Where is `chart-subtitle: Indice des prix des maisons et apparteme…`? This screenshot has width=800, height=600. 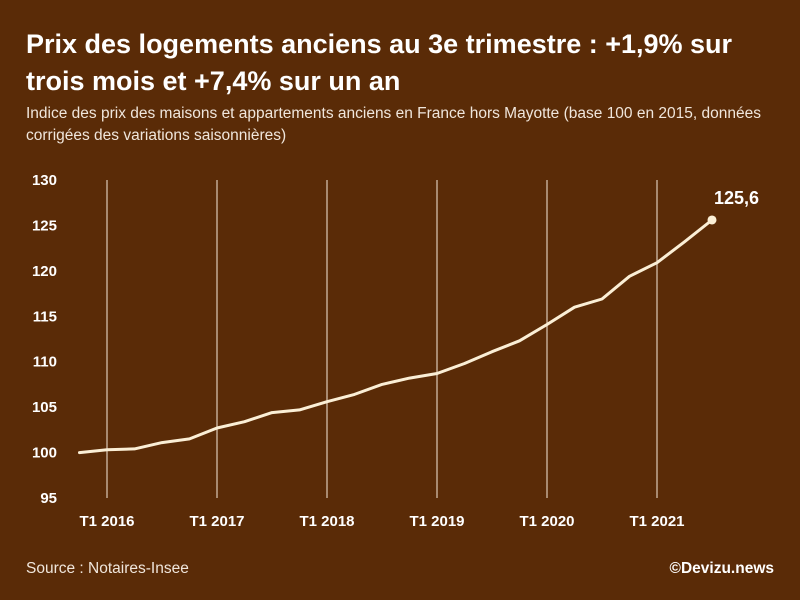 chart-subtitle: Indice des prix des maisons et apparteme… is located at coordinates (393, 124).